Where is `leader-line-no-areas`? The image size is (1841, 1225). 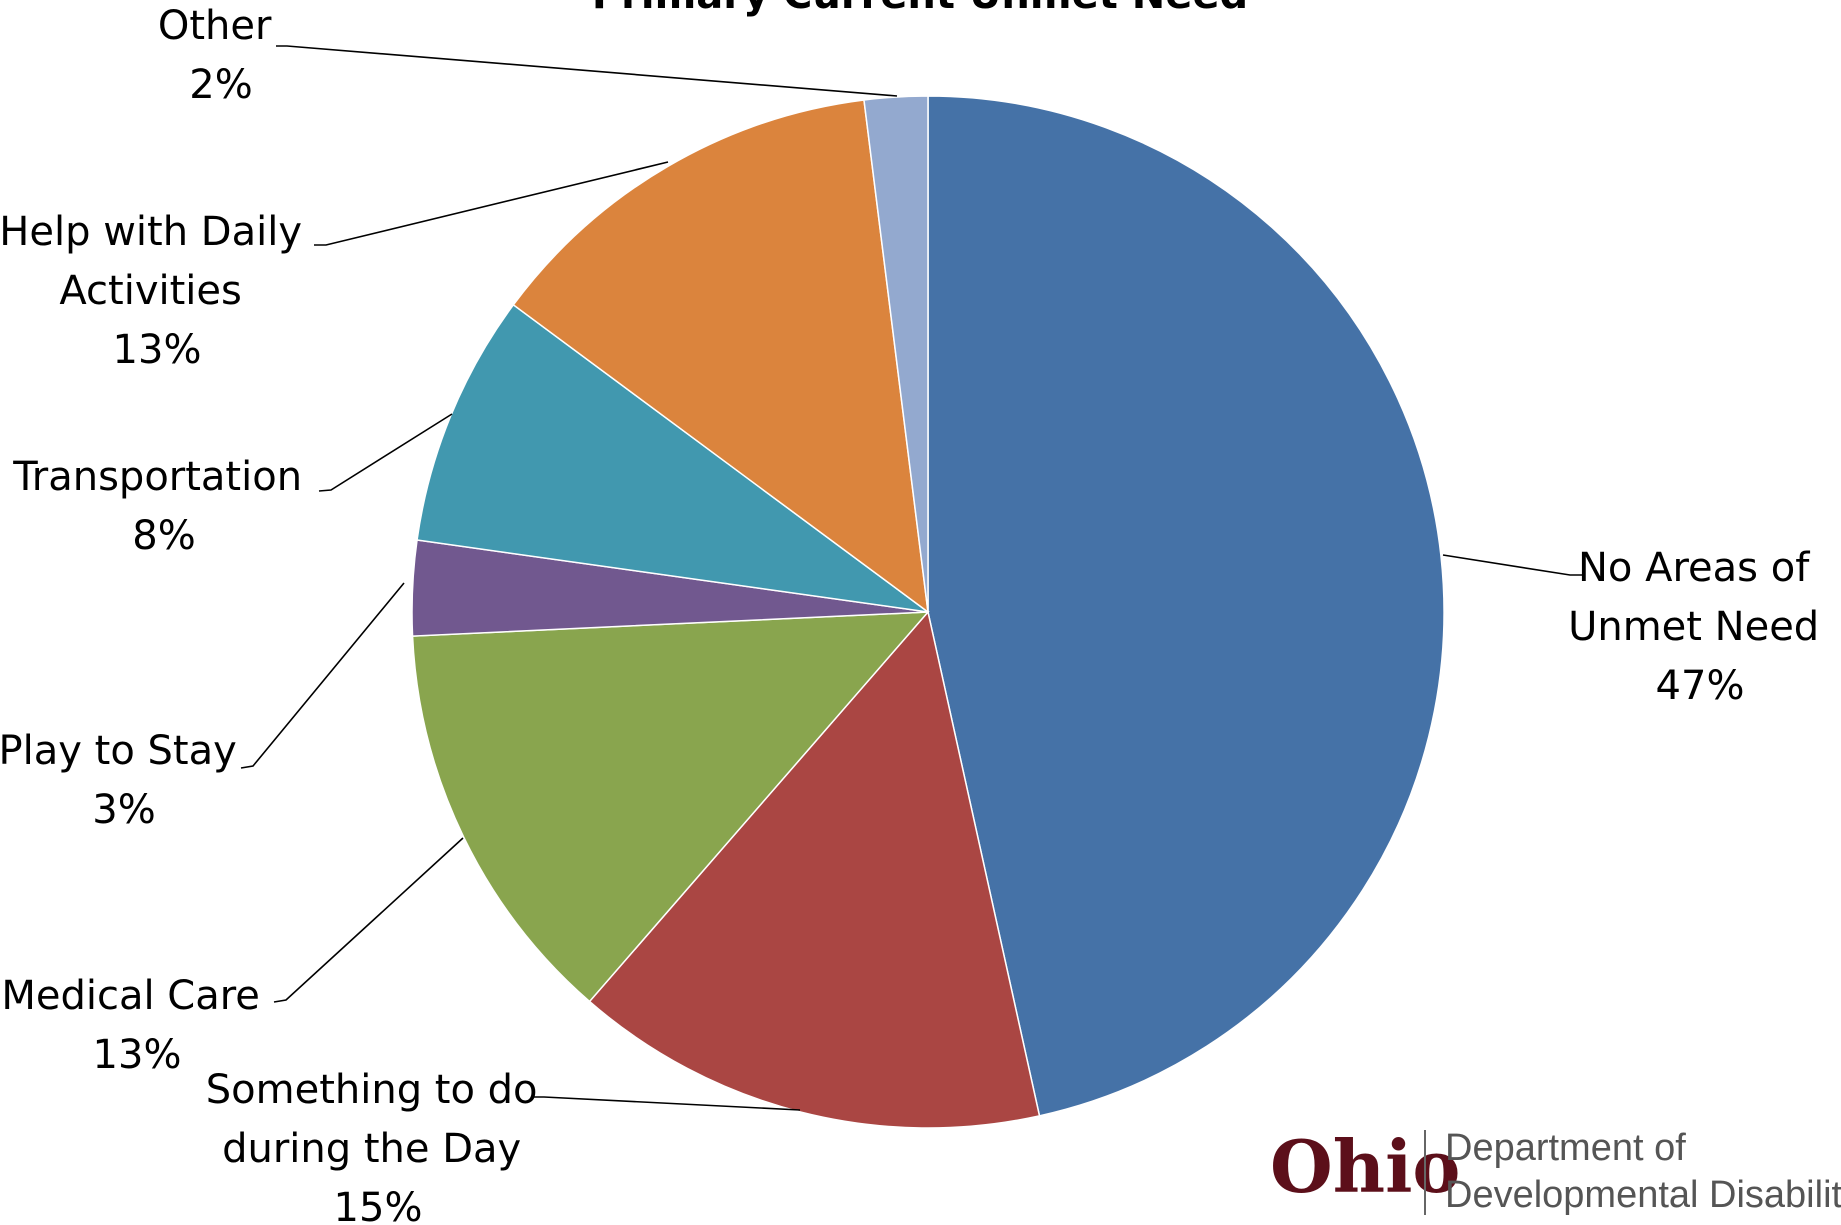
leader-line-no-areas is located at coordinates (1512, 565).